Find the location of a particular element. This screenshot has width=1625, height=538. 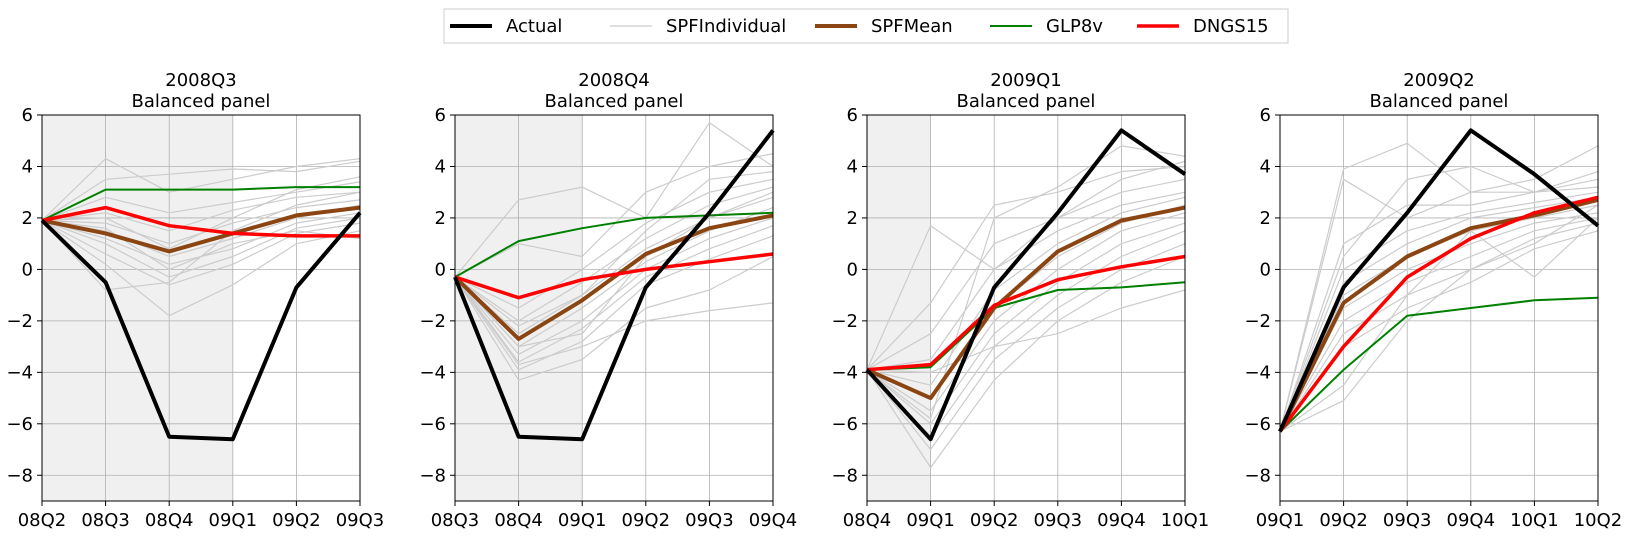

x-tick-label: 08Q2 is located at coordinates (42, 520).